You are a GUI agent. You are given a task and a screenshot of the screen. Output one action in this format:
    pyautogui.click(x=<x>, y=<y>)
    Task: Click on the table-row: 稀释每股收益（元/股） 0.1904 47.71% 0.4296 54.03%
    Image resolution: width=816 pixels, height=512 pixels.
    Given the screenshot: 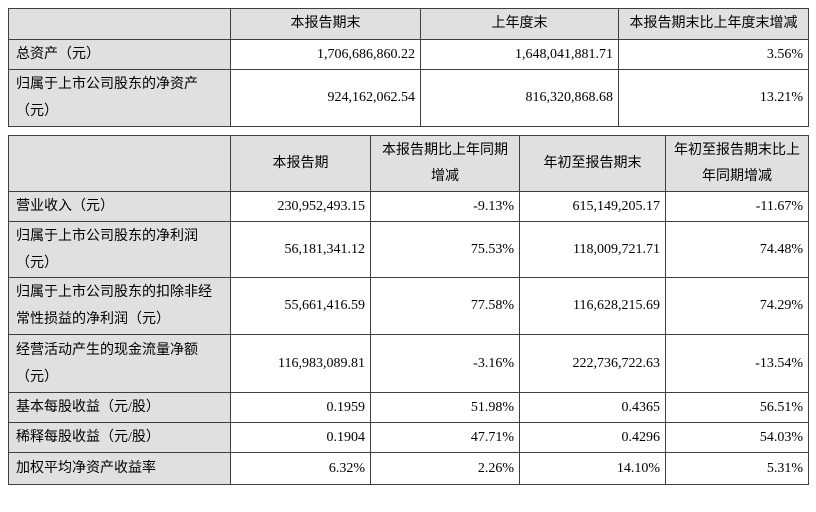 What is the action you would take?
    pyautogui.click(x=408, y=437)
    